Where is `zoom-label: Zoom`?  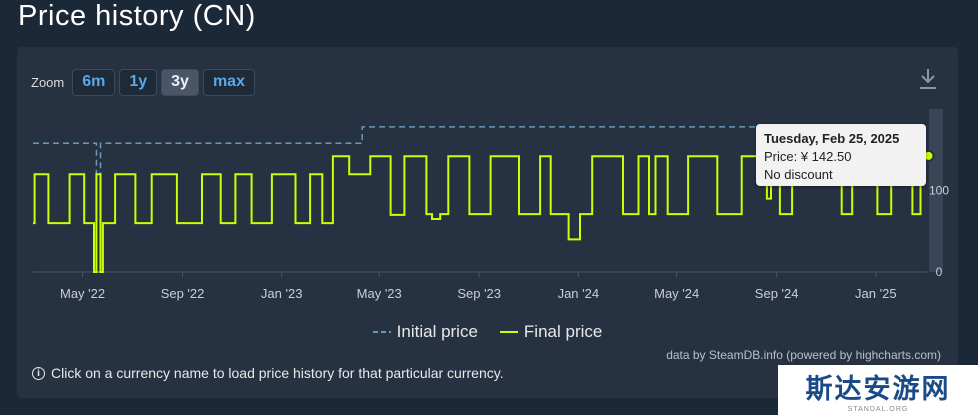
zoom-label: Zoom is located at coordinates (48, 82).